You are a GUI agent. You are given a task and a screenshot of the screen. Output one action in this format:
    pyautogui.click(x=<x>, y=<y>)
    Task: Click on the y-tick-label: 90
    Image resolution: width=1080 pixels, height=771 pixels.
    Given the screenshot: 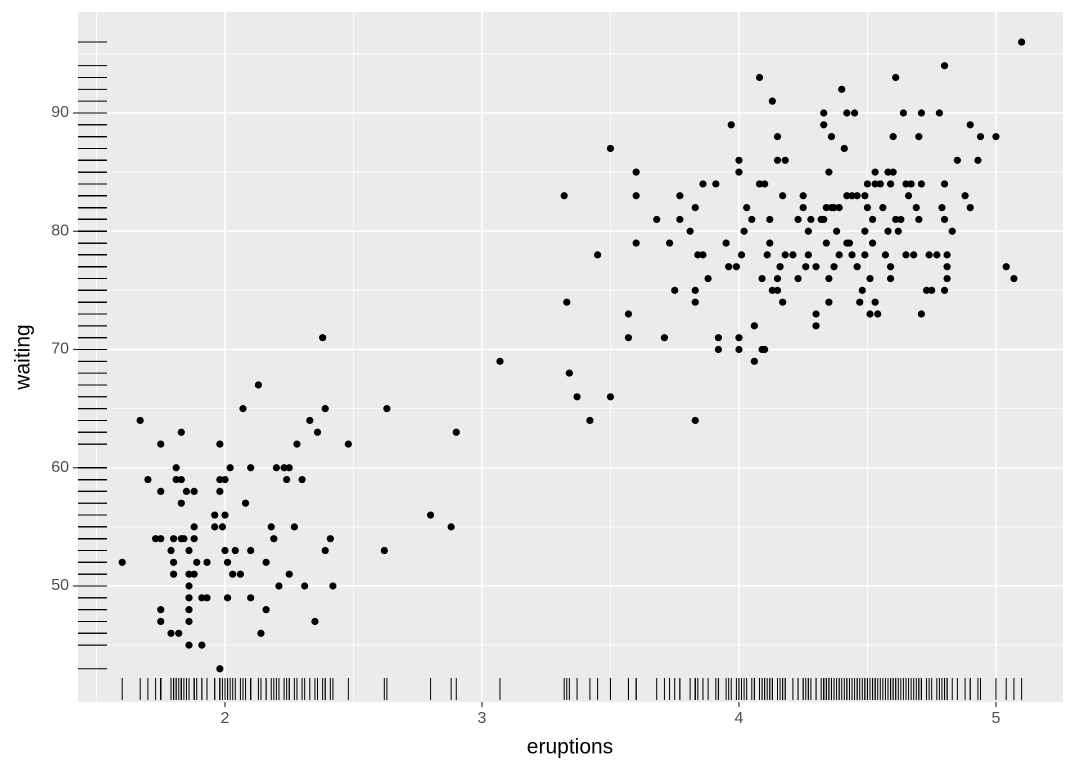 What is the action you would take?
    pyautogui.click(x=60, y=112)
    